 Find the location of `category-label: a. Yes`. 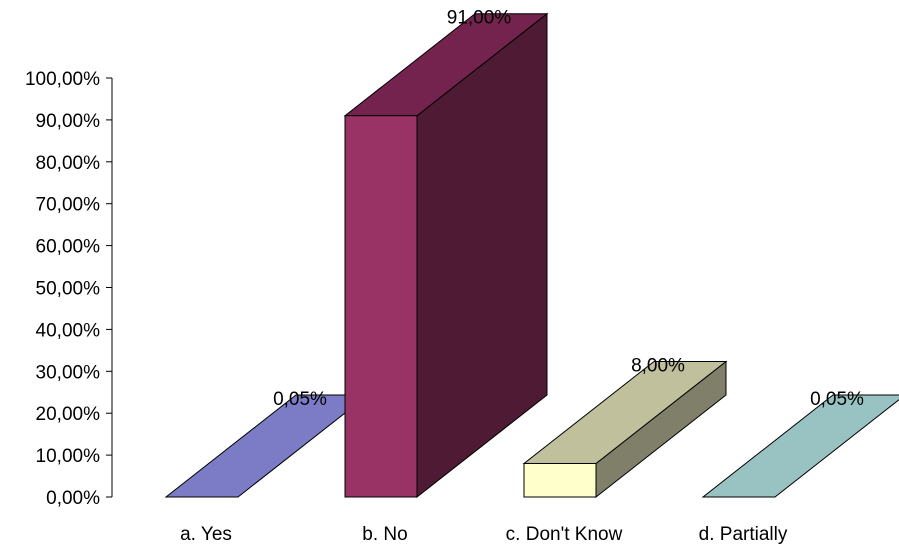

category-label: a. Yes is located at coordinates (206, 534).